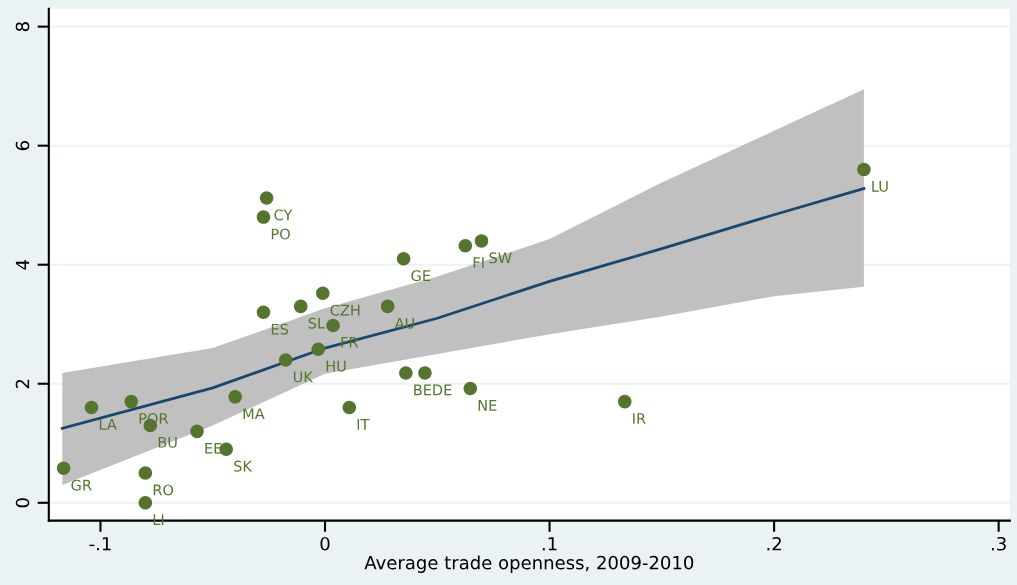 The width and height of the screenshot is (1017, 585). What do you see at coordinates (880, 186) in the screenshot?
I see `annotation: LU` at bounding box center [880, 186].